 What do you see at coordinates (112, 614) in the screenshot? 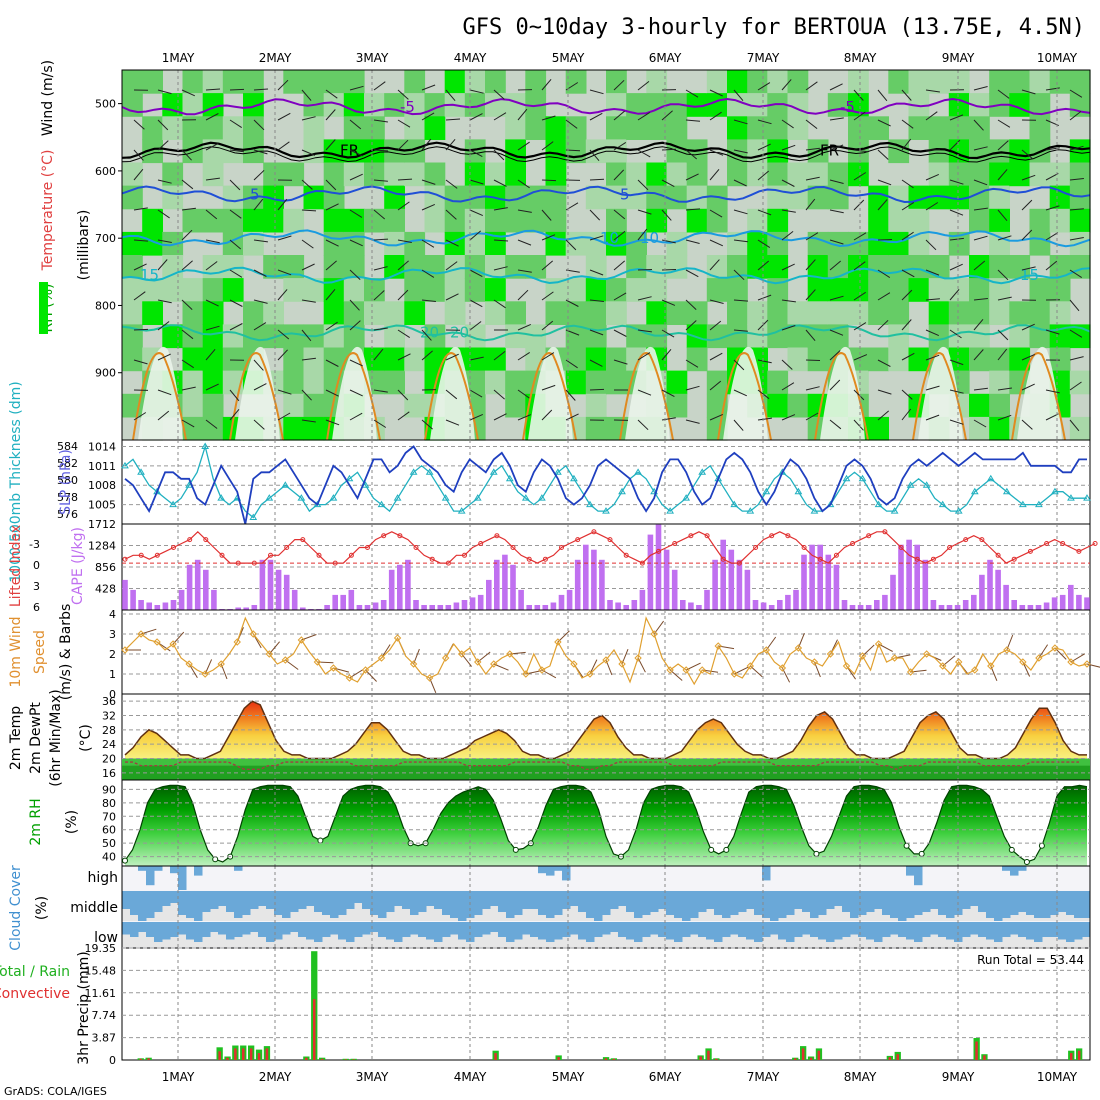
I see `wind-tick-label: 4` at bounding box center [112, 614].